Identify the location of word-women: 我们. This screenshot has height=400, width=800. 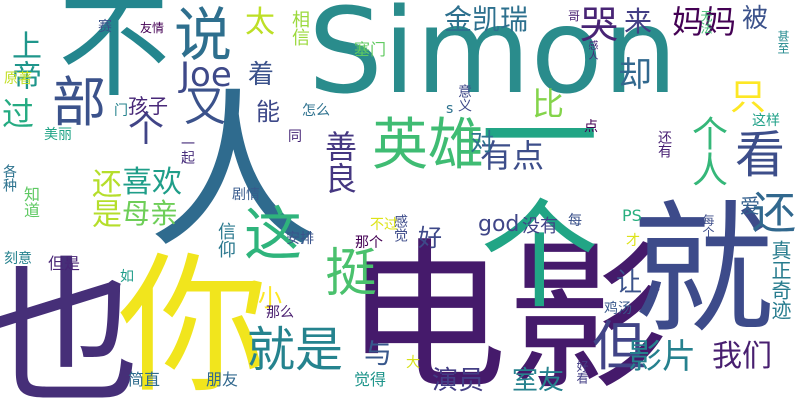
(742, 356).